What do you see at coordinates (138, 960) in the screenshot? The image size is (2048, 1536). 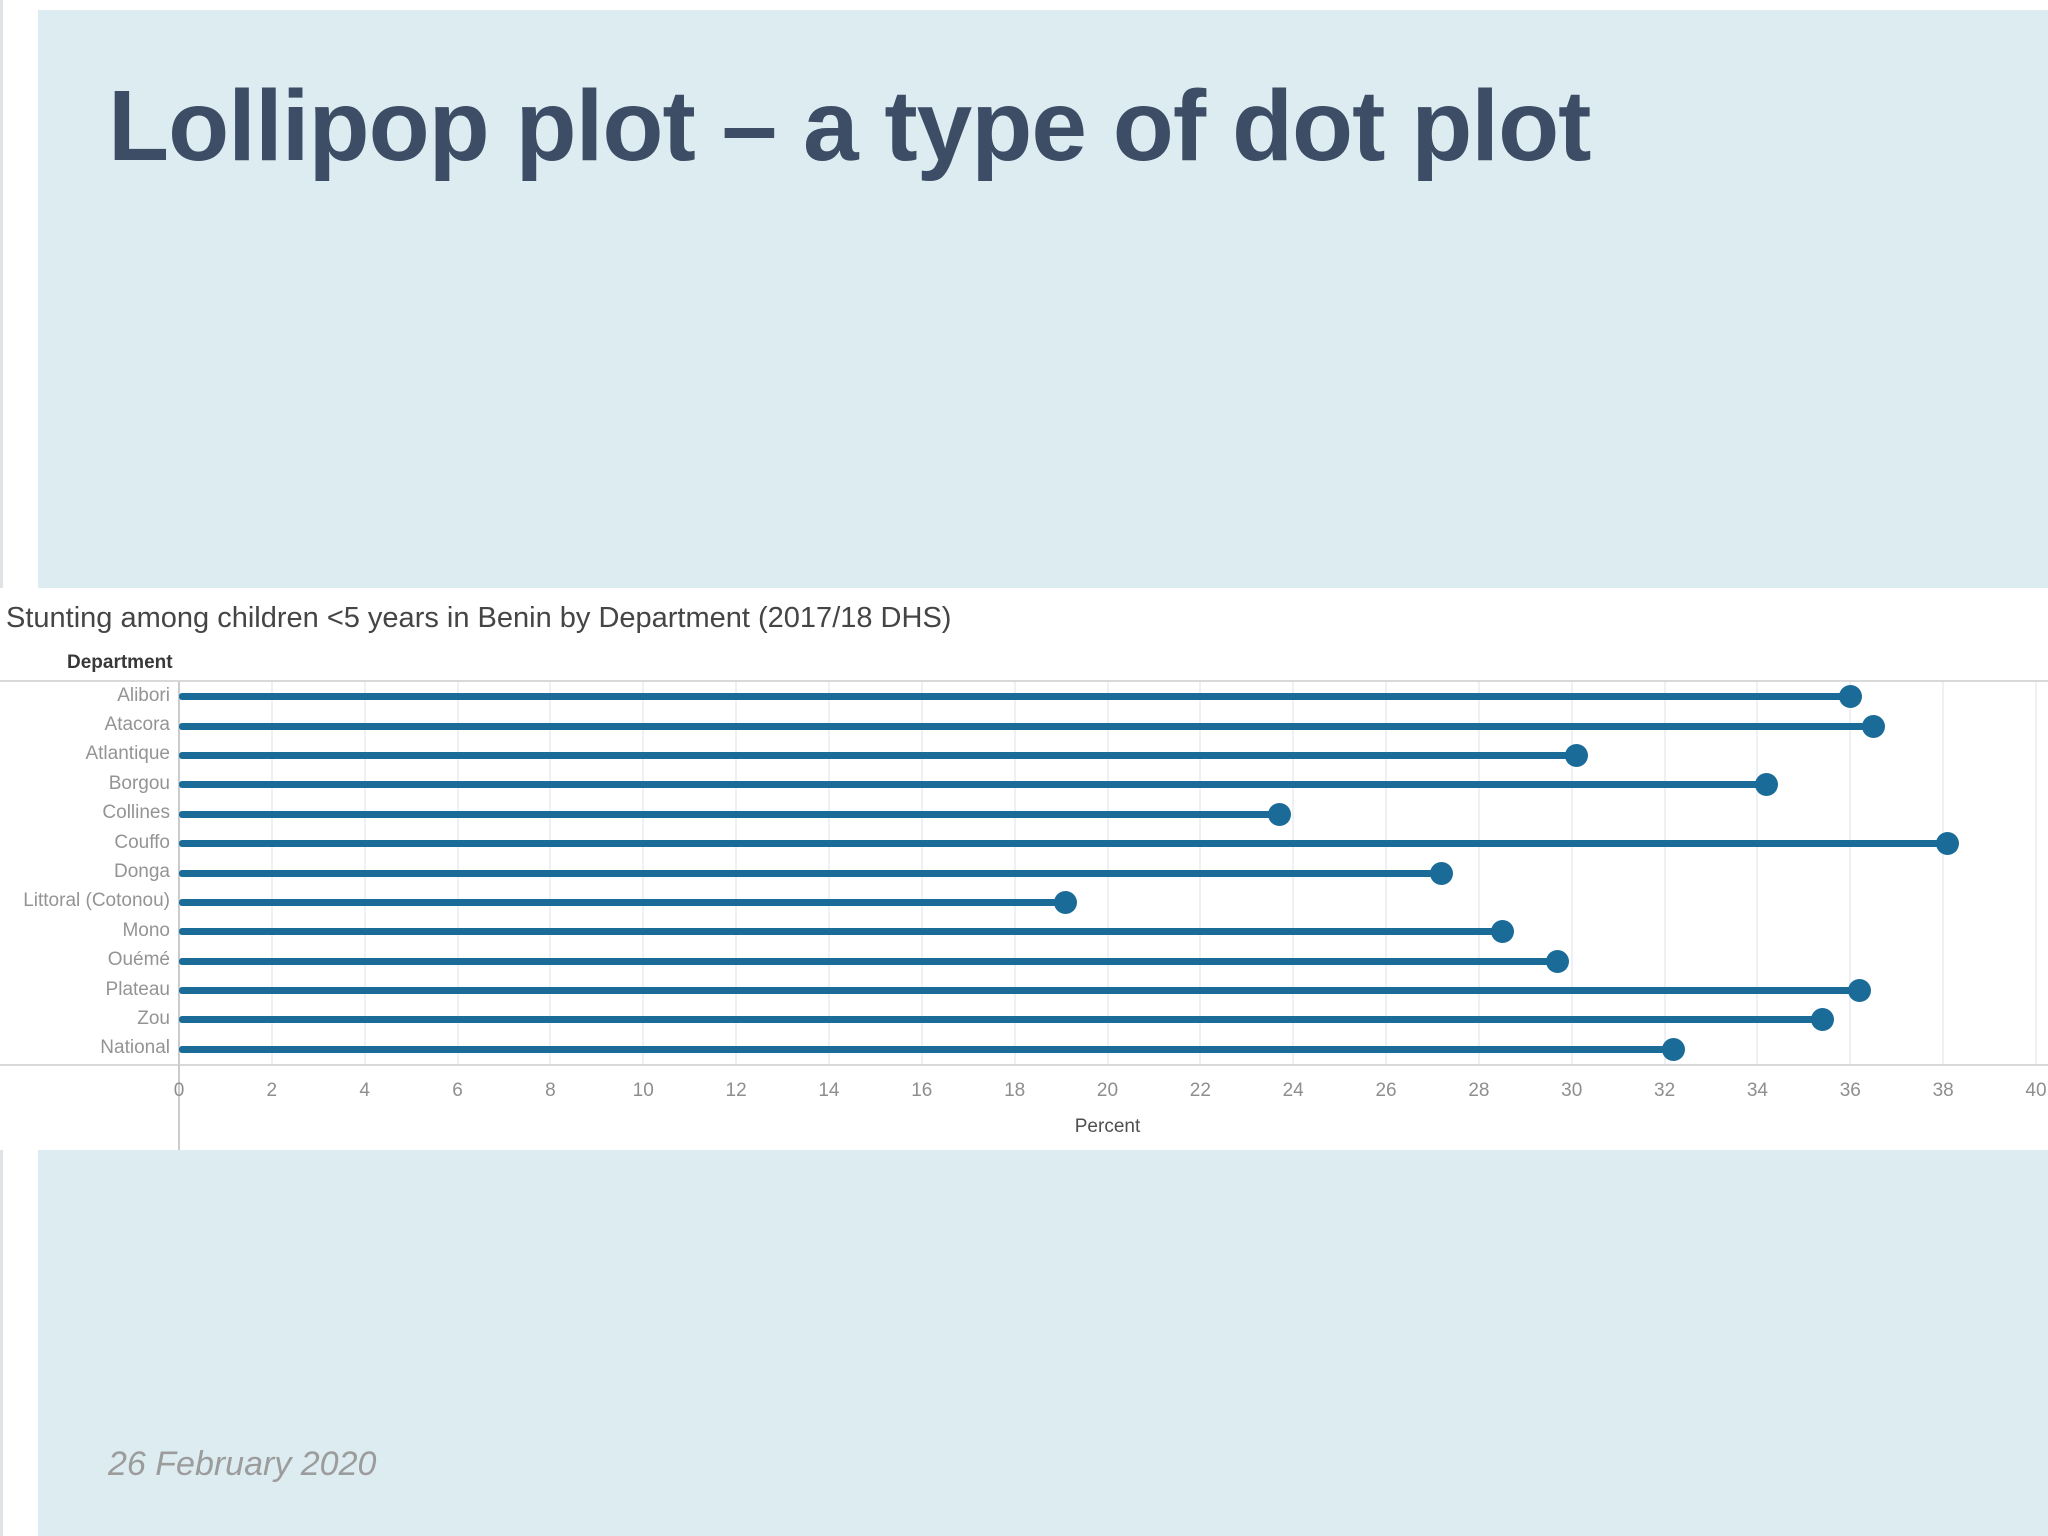 I see `category-label: Ouémé` at bounding box center [138, 960].